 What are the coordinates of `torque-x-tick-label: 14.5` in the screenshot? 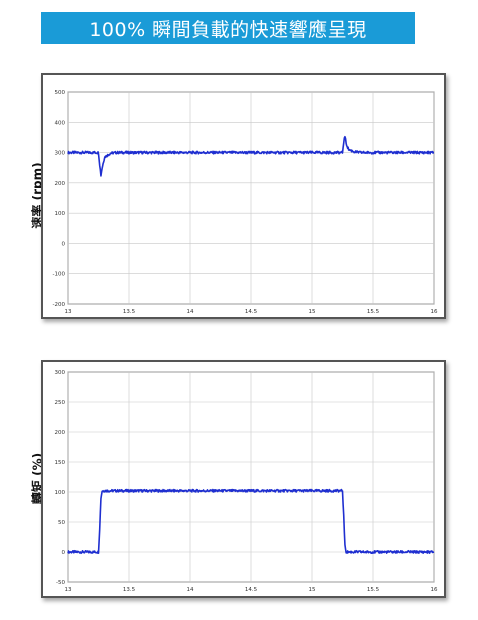 It's located at (251, 590).